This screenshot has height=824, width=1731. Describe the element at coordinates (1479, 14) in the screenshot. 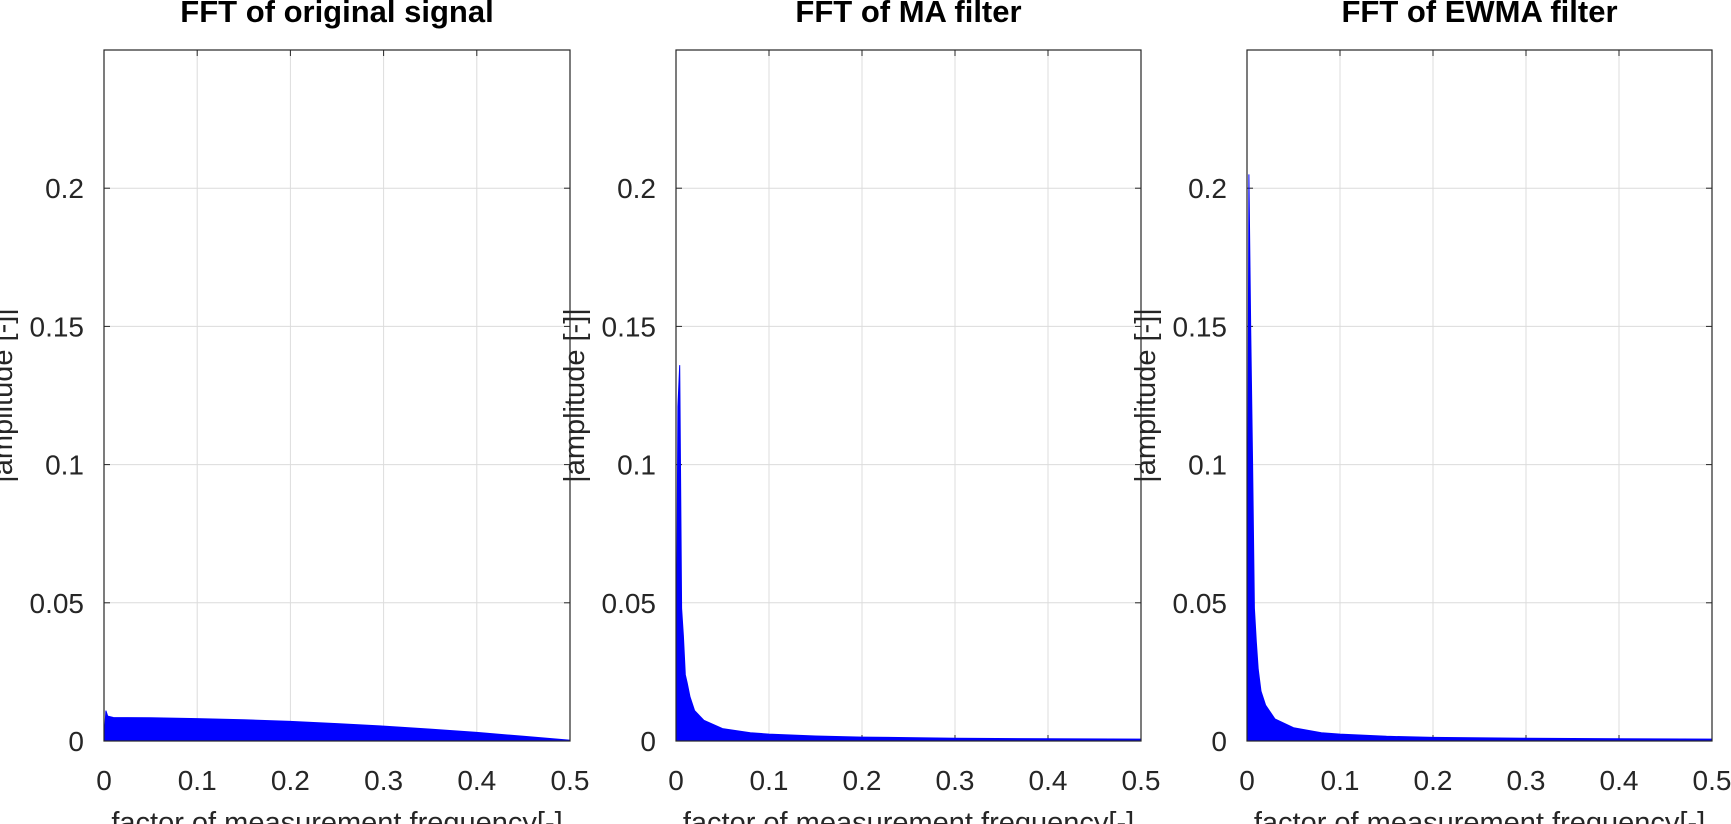

I see `chart-title: FFT of EWMA filter` at that location.